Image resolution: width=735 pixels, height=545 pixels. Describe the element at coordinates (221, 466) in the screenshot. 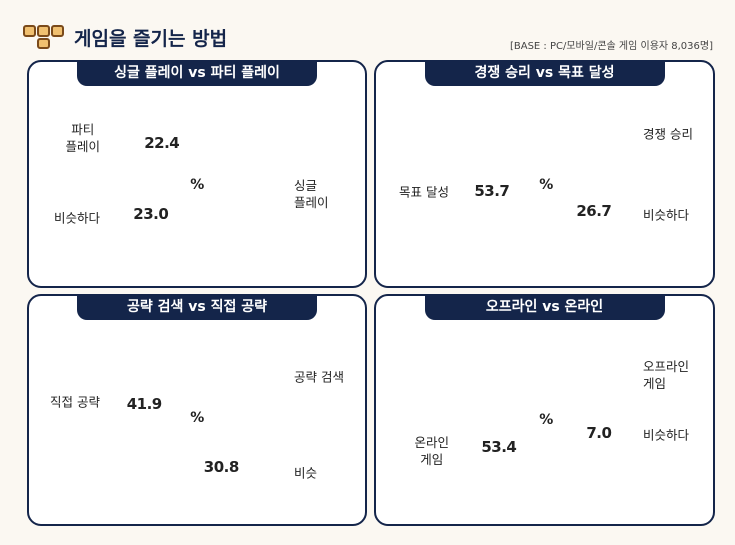

I see `value-label: 30.8` at that location.